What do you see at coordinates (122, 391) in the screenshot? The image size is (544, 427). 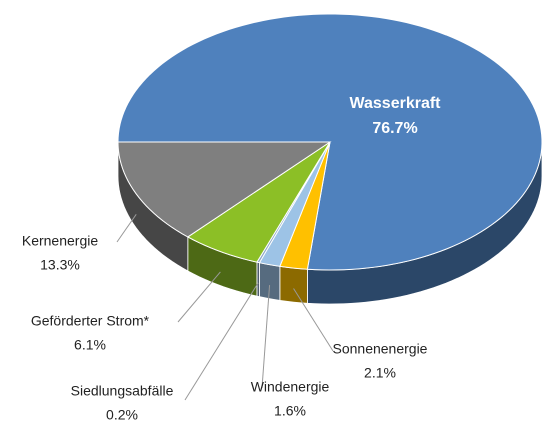 I see `slice-label: Siedlungsabfälle` at bounding box center [122, 391].